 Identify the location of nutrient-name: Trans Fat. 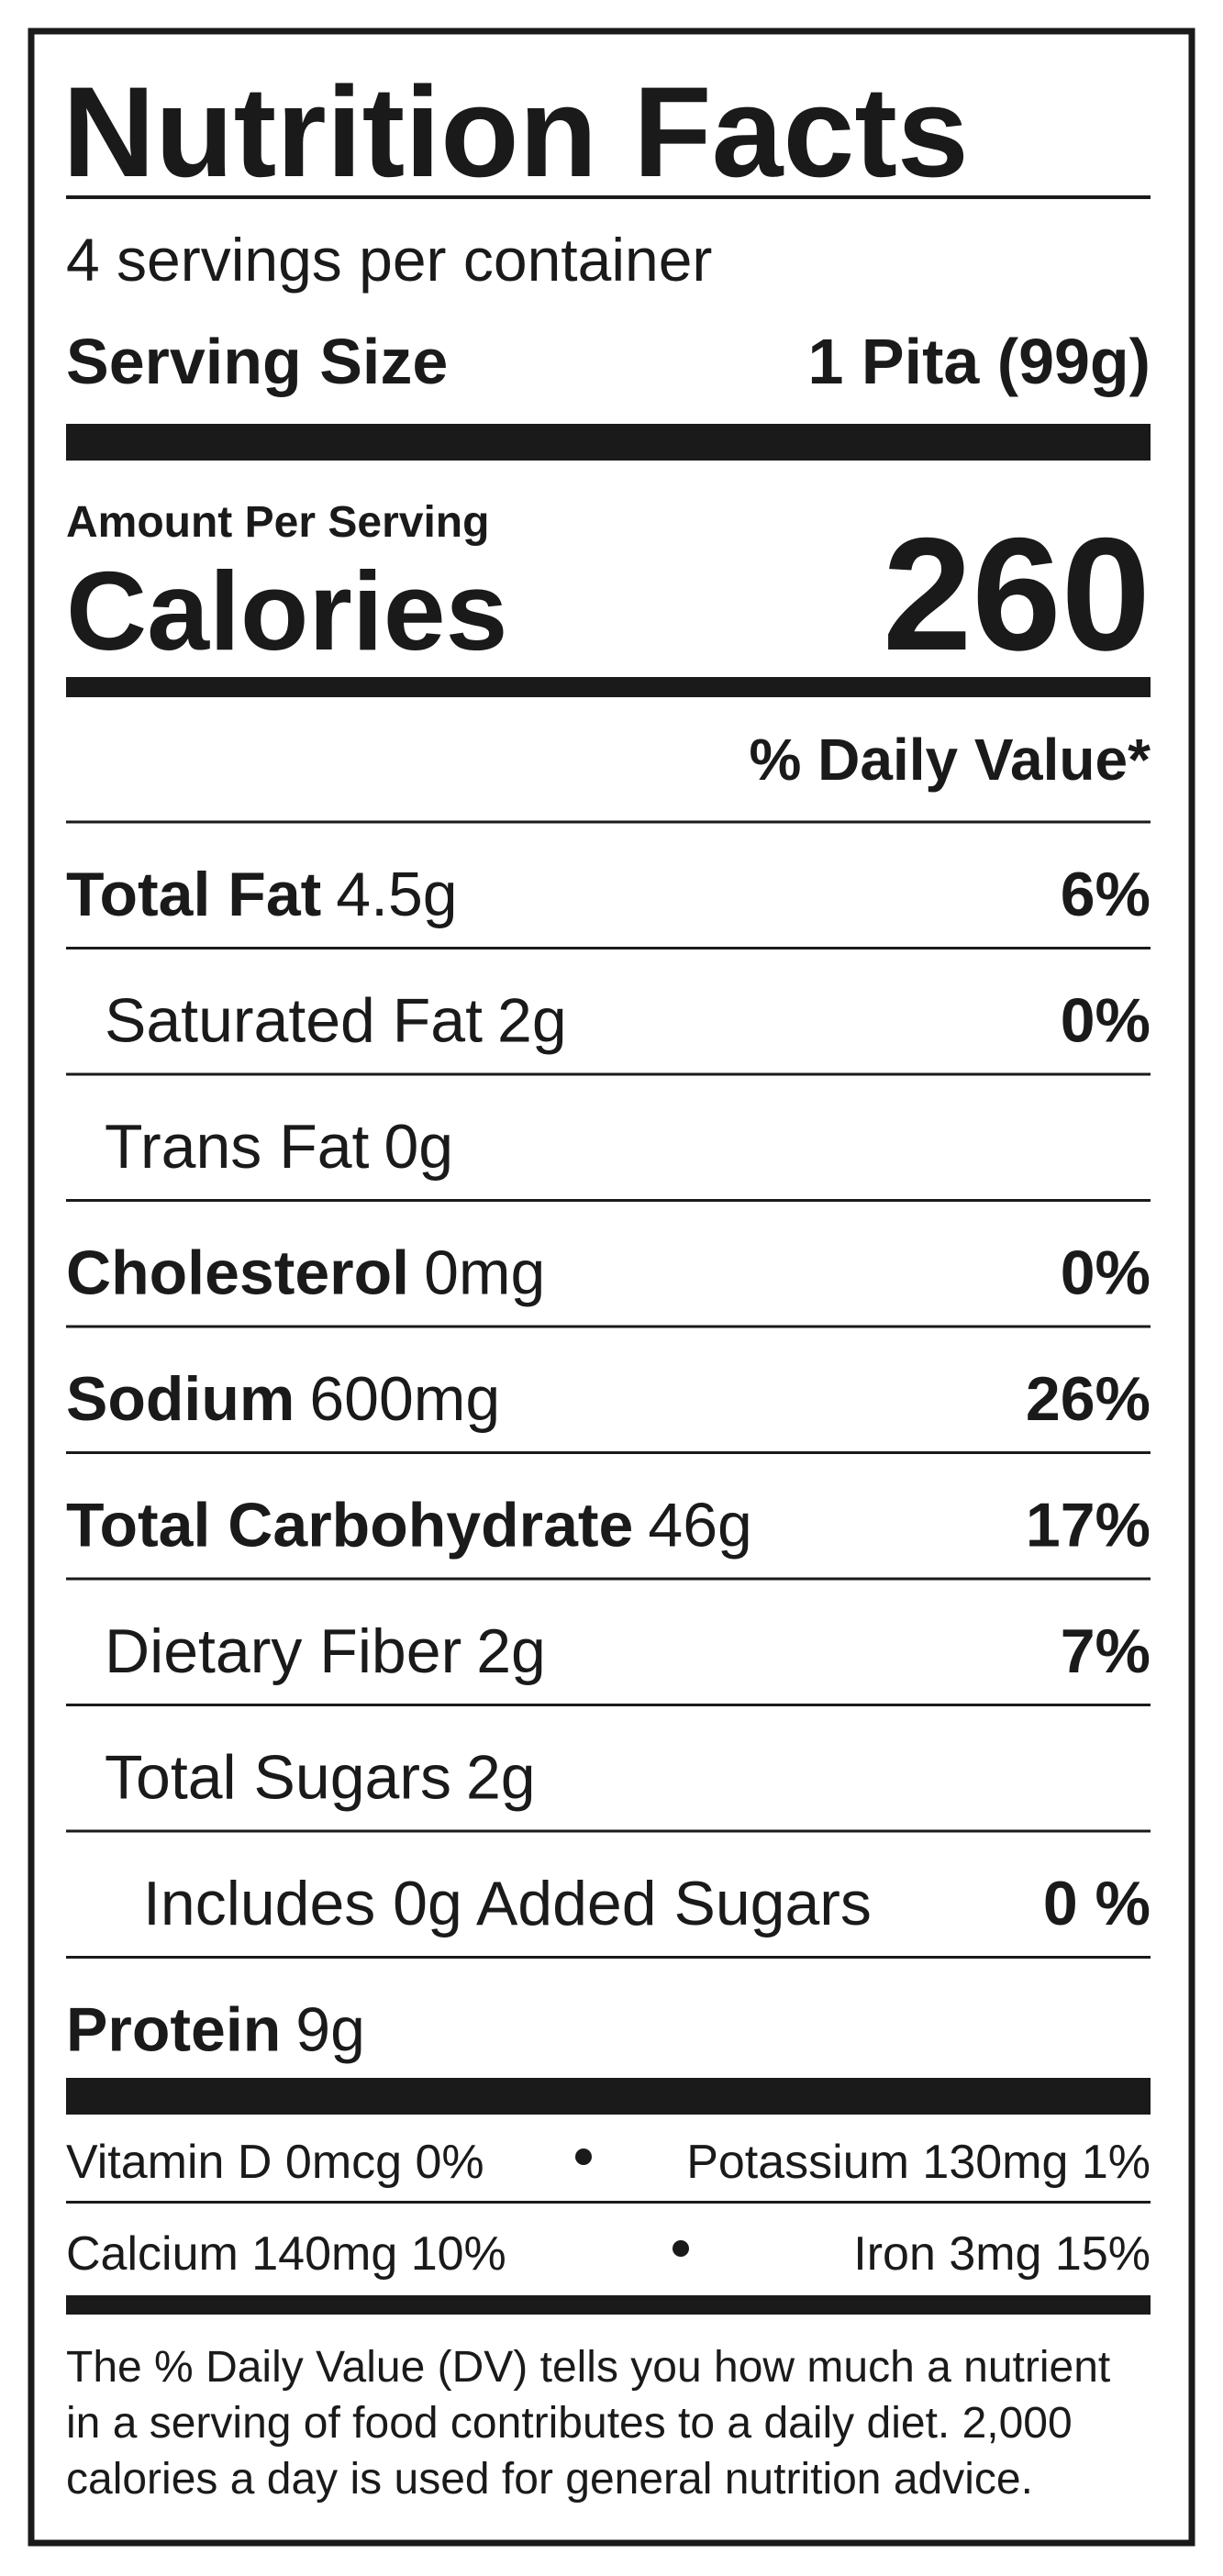
(237, 1147).